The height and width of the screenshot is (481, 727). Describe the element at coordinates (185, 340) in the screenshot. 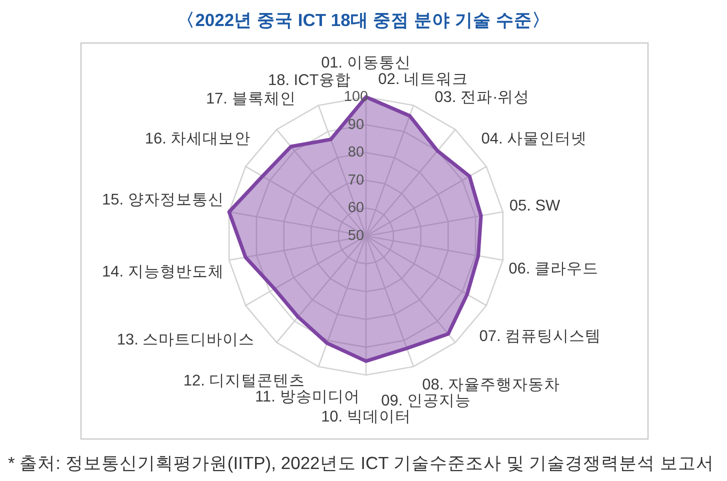

I see `spoke-label: 13. 스마트디바이스` at that location.